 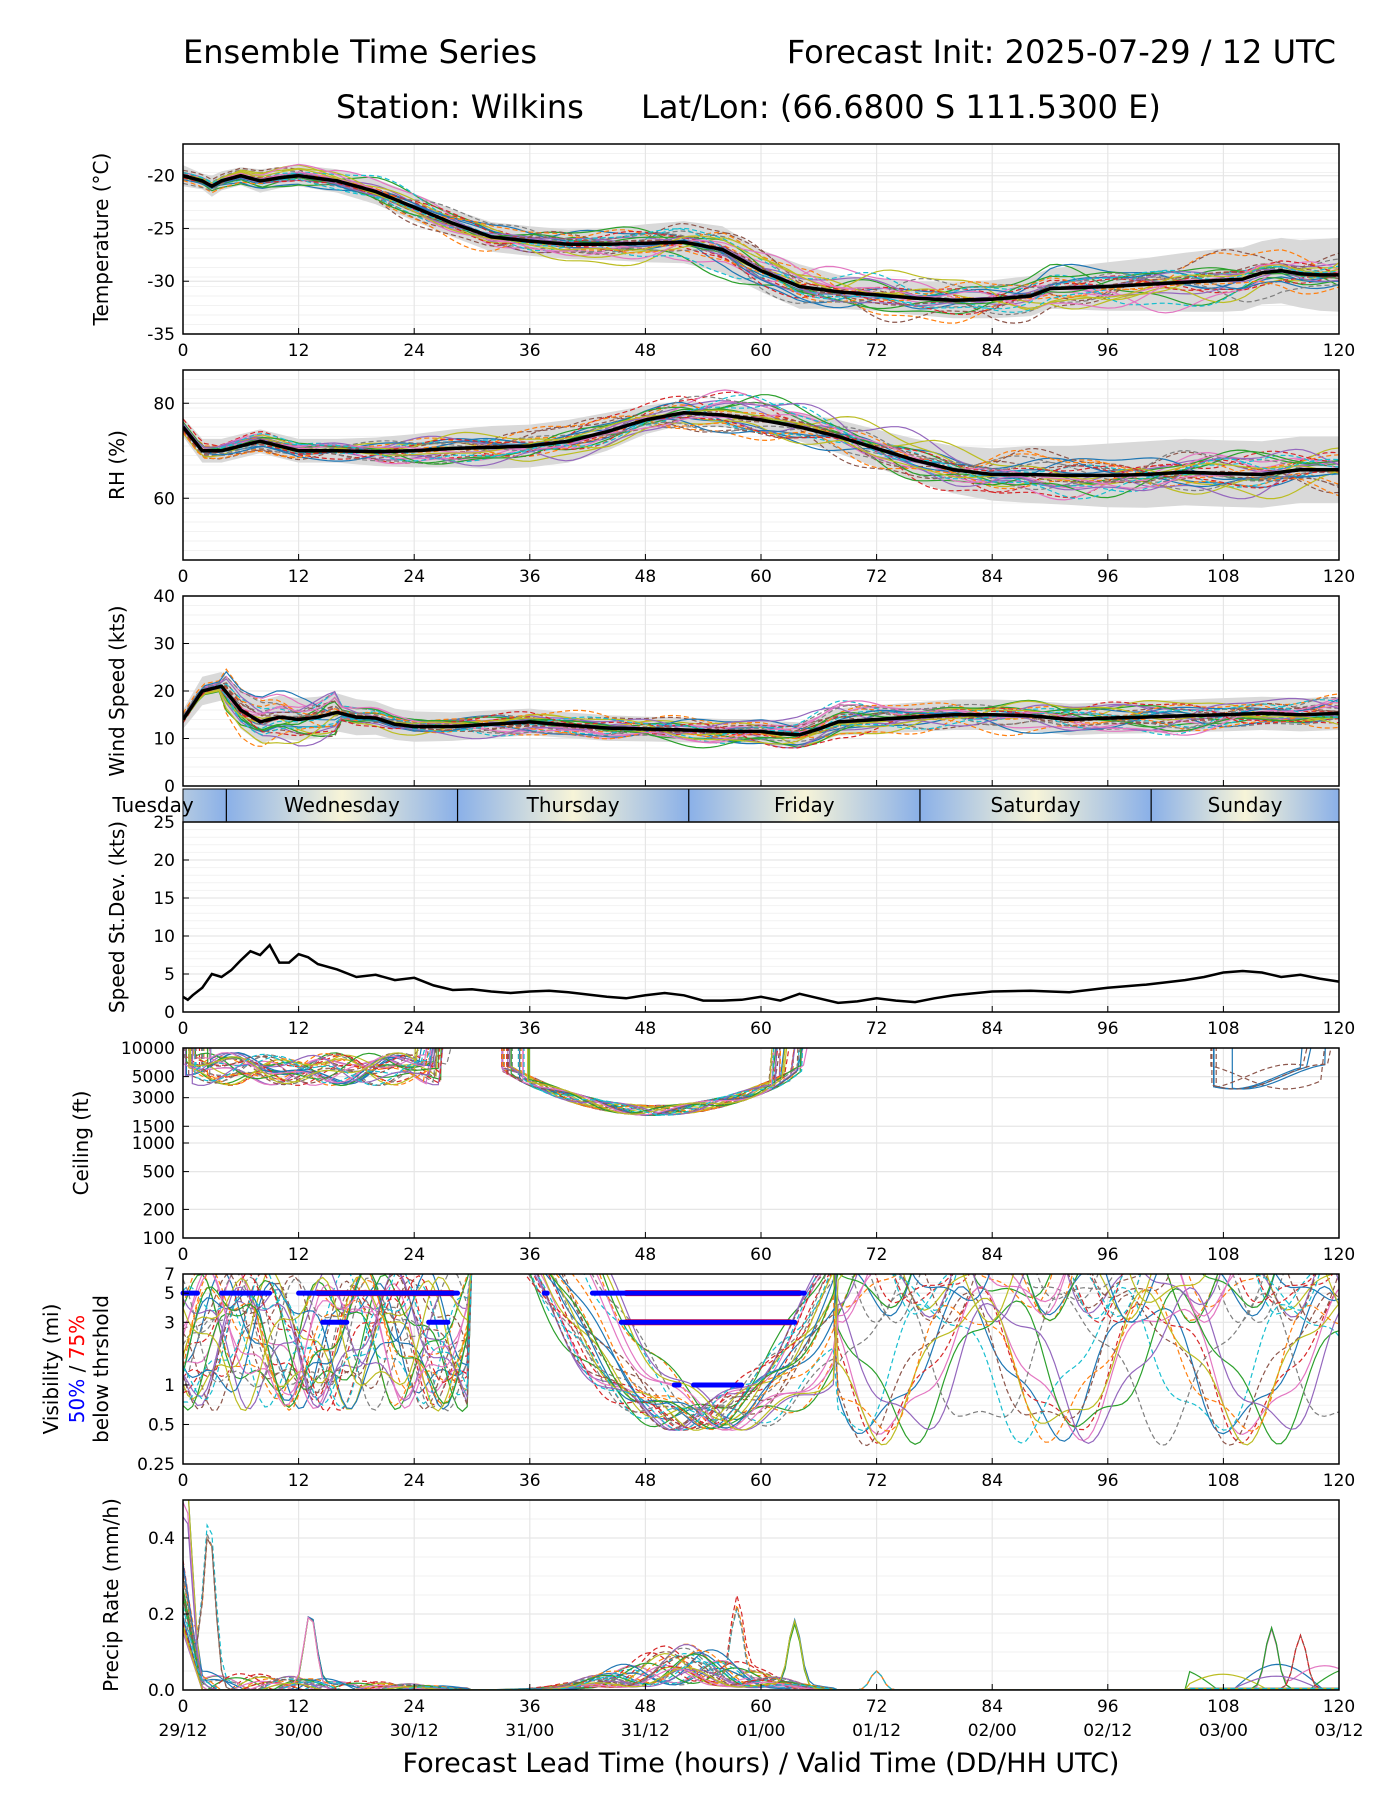 What do you see at coordinates (111, 1595) in the screenshot?
I see `precip-ylabel: Precip Rate (mm/h)` at bounding box center [111, 1595].